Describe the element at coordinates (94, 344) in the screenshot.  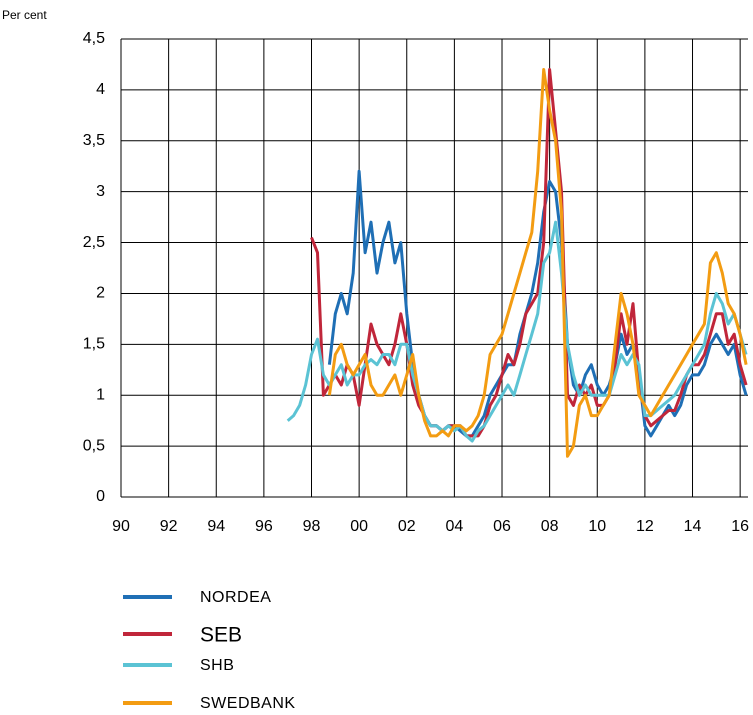
I see `y-tick-label: 1,5` at that location.